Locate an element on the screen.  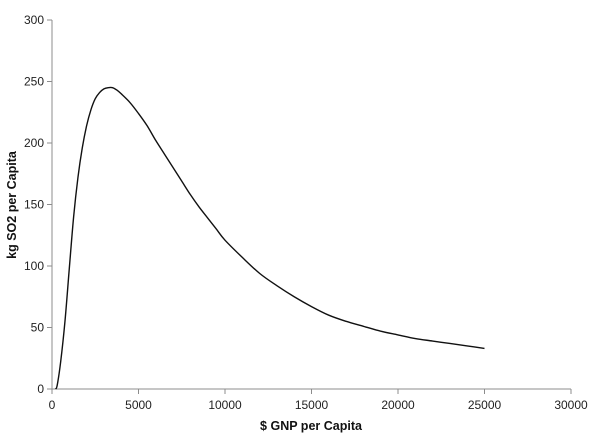
x-tick-label: 10000 is located at coordinates (225, 405).